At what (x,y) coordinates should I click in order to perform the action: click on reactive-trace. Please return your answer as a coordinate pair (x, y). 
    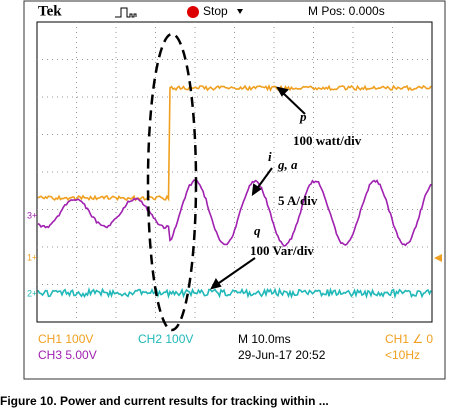
    Looking at the image, I should click on (234, 293).